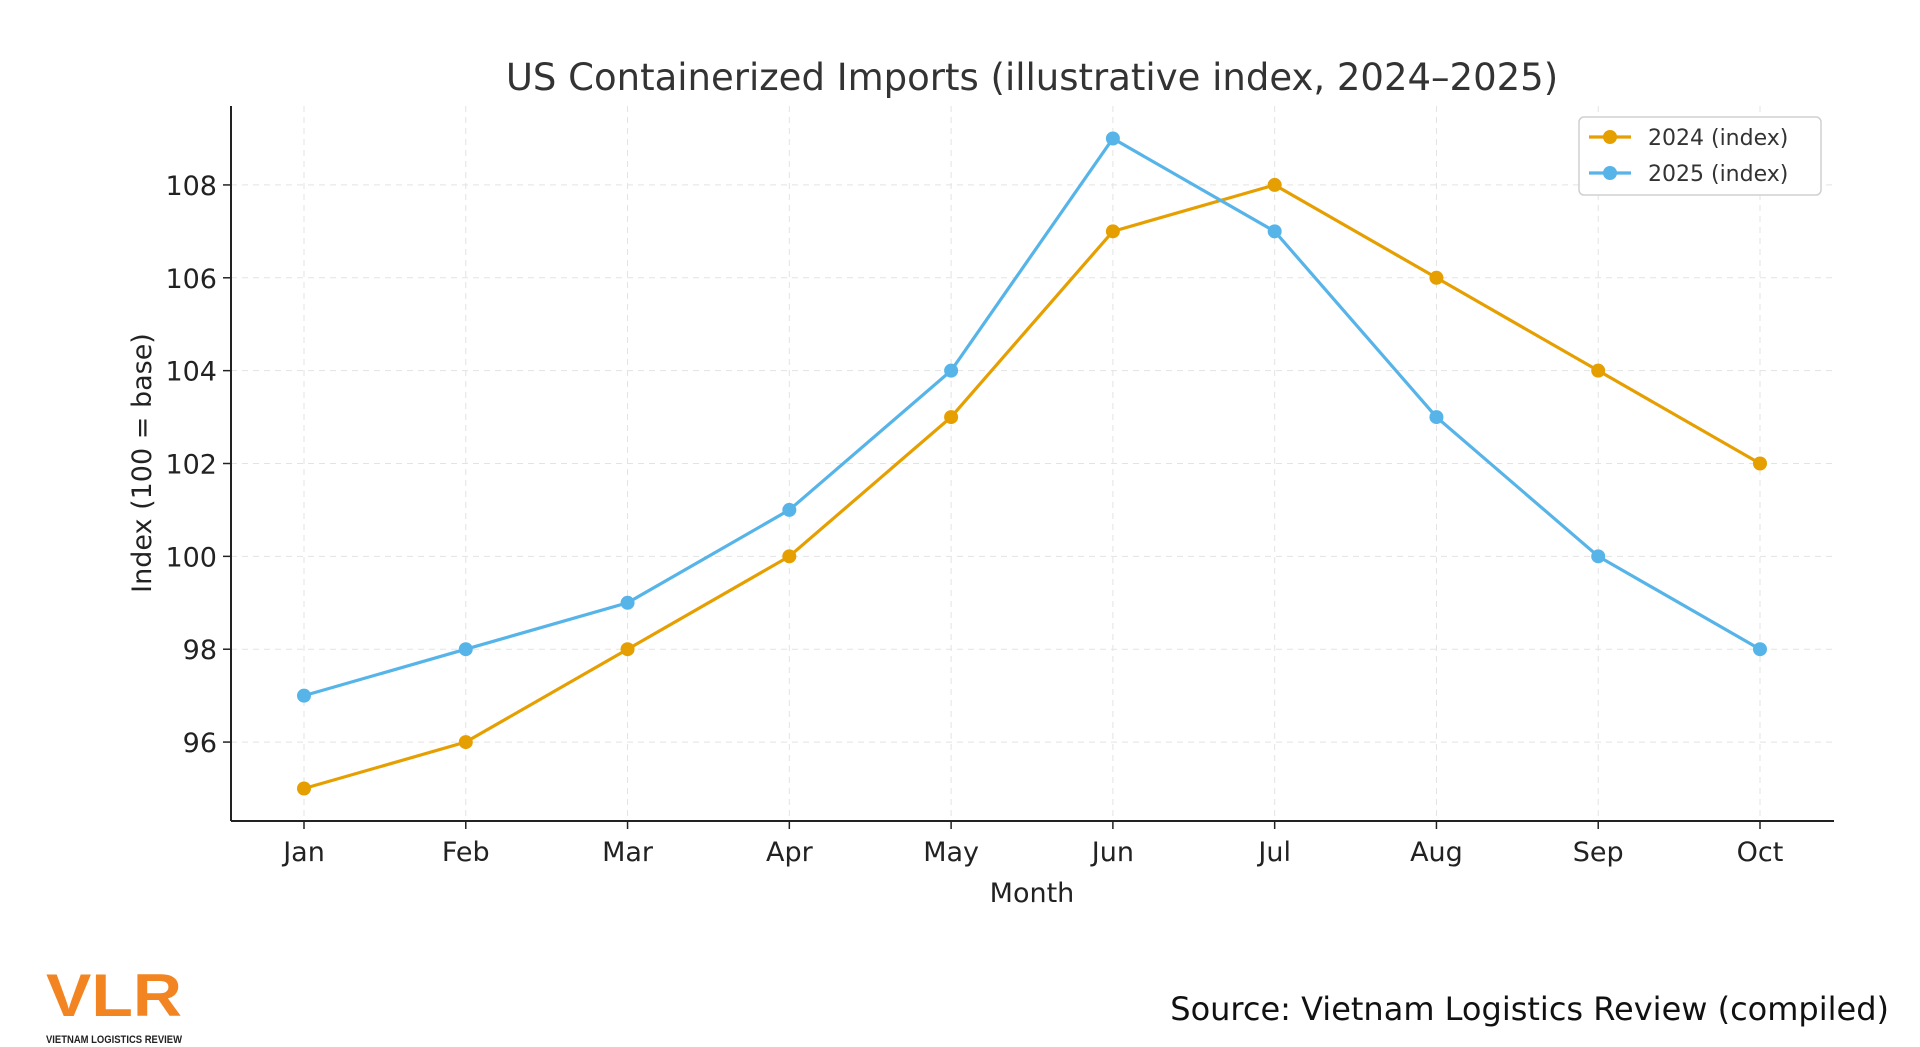 Image resolution: width=1920 pixels, height=1047 pixels. What do you see at coordinates (191, 557) in the screenshot?
I see `y-tick-label: 100` at bounding box center [191, 557].